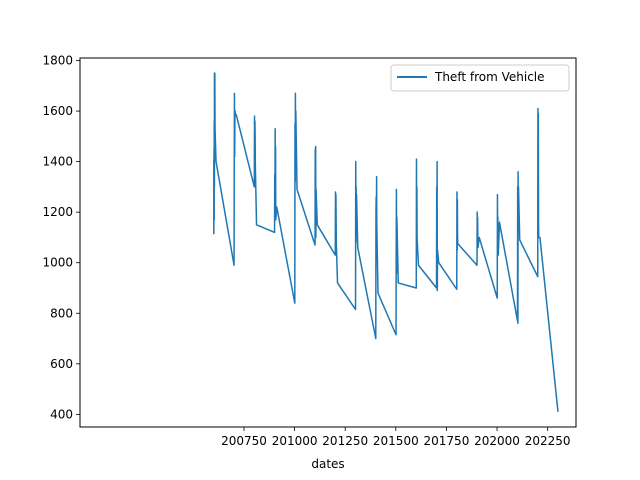 The image size is (640, 480). Describe the element at coordinates (396, 441) in the screenshot. I see `x-tick-label: 201500` at that location.